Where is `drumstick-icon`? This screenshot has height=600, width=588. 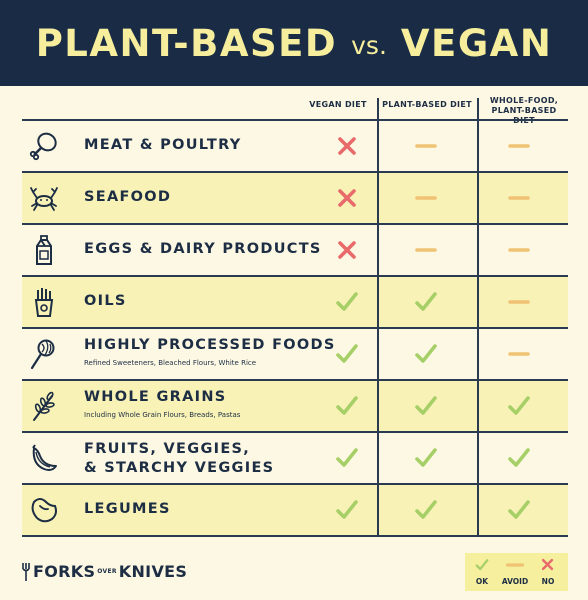
drumstick-icon is located at coordinates (43, 146).